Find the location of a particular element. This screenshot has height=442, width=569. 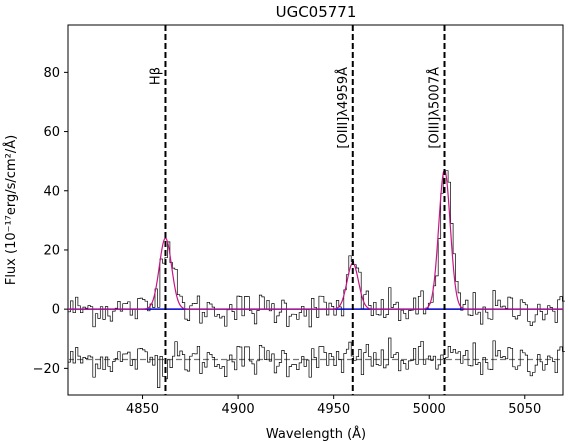

y-tick-label-5: 80 is located at coordinates (51, 73).